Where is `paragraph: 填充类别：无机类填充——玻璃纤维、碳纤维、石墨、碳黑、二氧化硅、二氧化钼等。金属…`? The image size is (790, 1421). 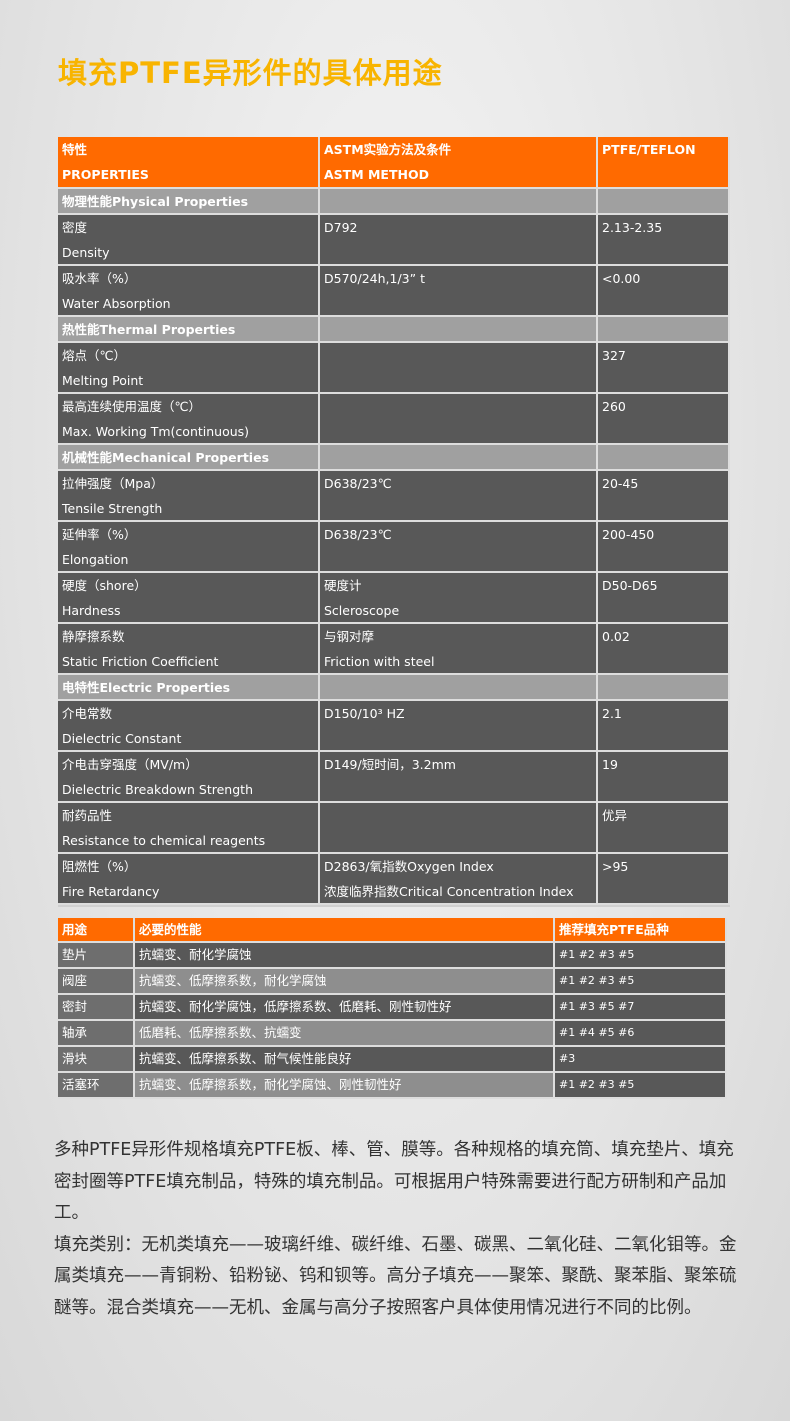 paragraph: 填充类别：无机类填充——玻璃纤维、碳纤维、石墨、碳黑、二氧化硅、二氧化钼等。金属… is located at coordinates (395, 1276).